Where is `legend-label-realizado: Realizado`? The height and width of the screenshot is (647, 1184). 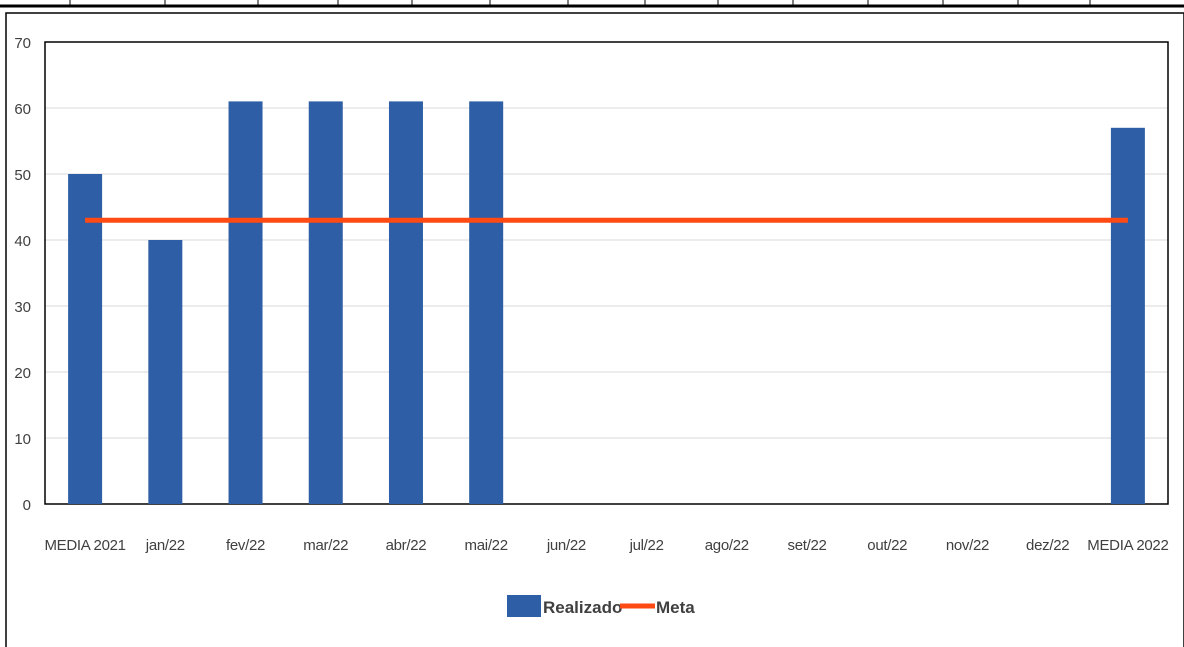 legend-label-realizado: Realizado is located at coordinates (582, 607).